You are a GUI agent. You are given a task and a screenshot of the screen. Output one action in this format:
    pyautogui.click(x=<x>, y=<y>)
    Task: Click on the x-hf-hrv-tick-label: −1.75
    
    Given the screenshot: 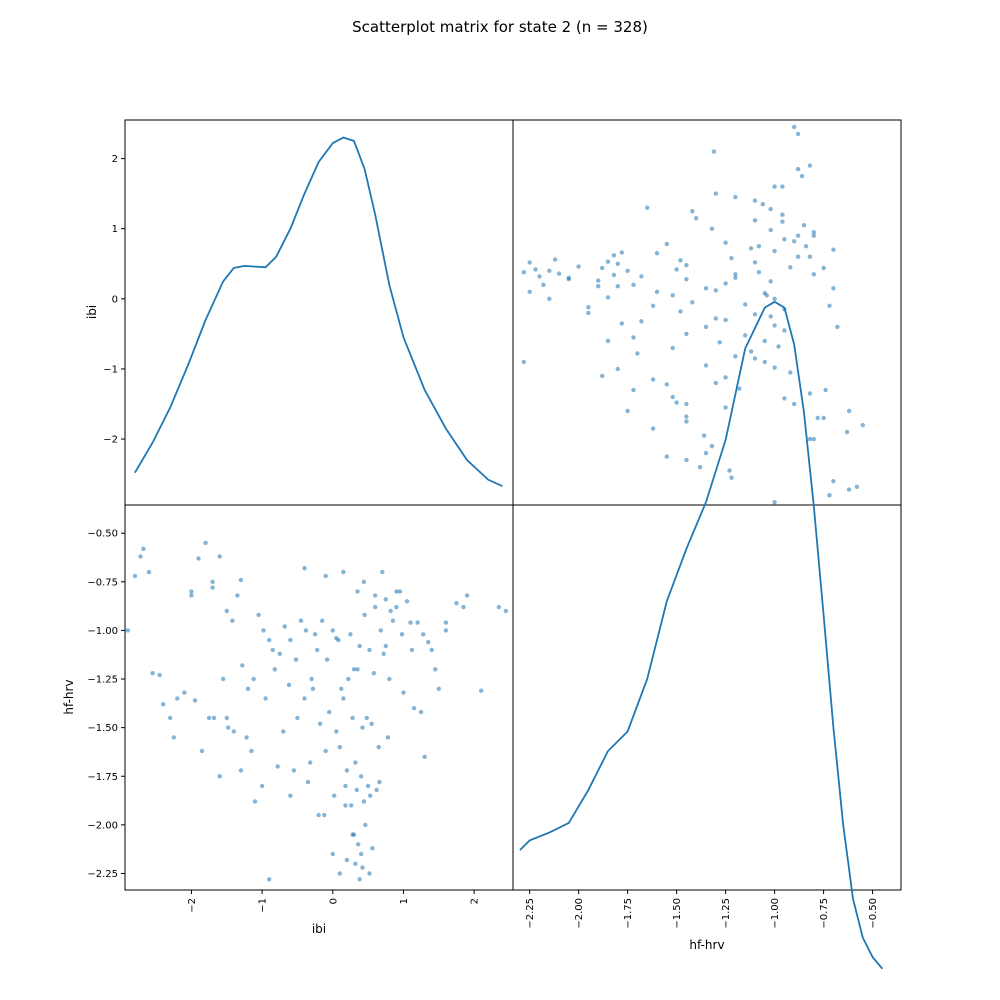 What is the action you would take?
    pyautogui.click(x=628, y=913)
    